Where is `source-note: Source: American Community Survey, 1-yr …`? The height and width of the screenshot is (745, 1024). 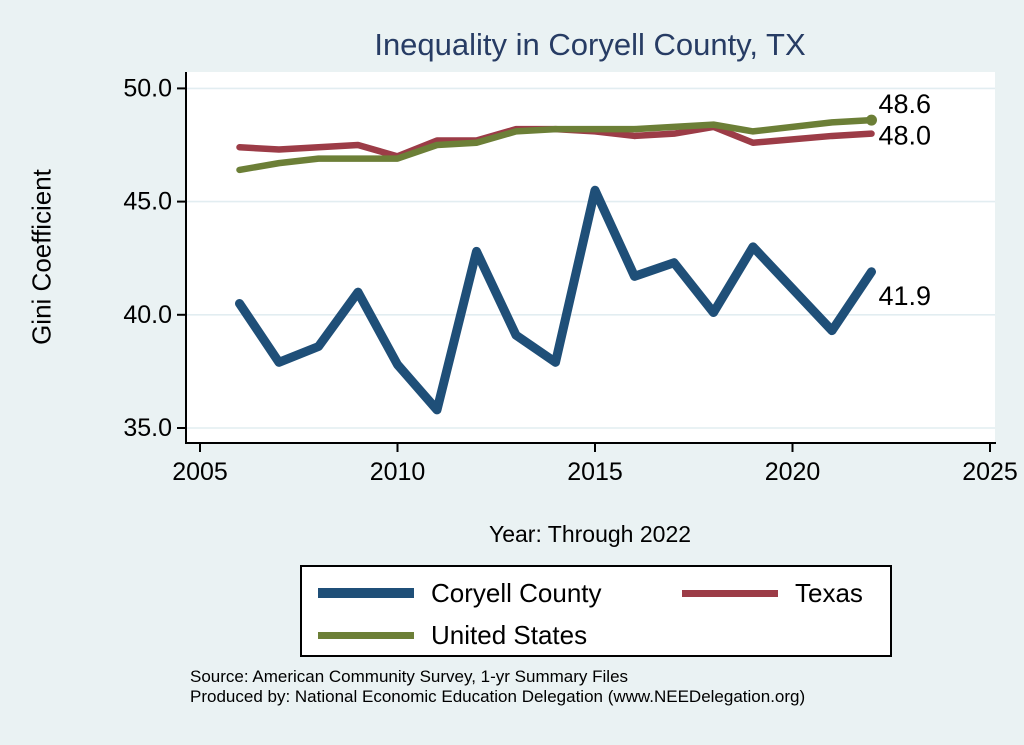
source-note: Source: American Community Survey, 1-yr … is located at coordinates (590, 687).